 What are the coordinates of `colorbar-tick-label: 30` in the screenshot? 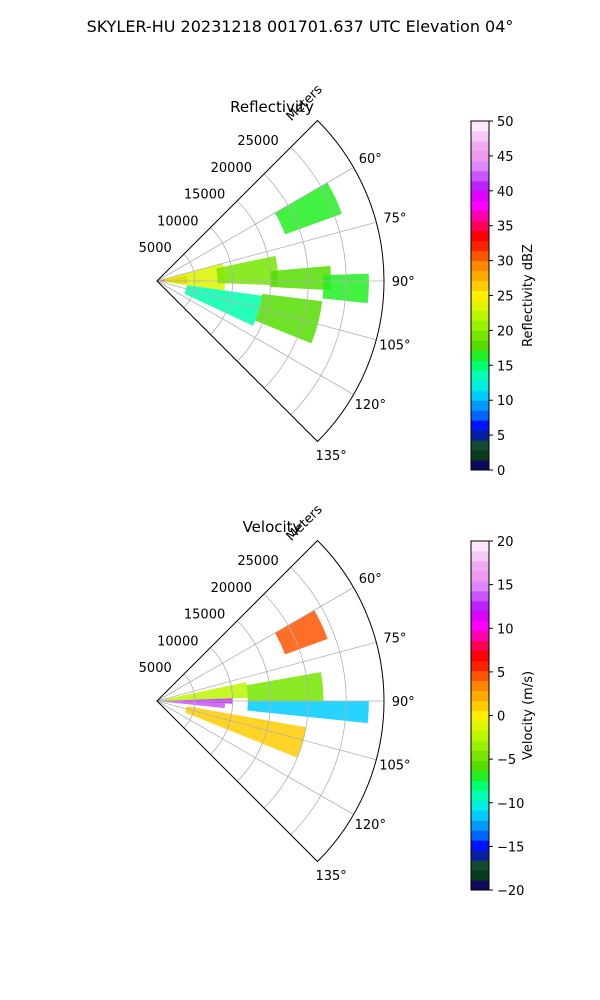 It's located at (505, 262).